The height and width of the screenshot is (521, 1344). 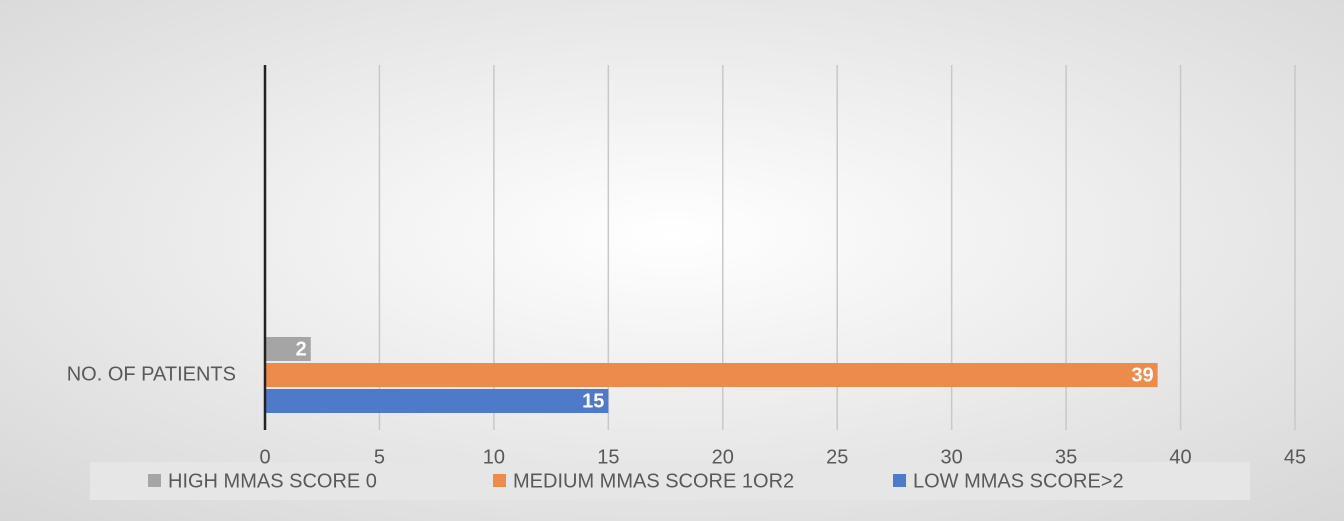 What do you see at coordinates (264, 457) in the screenshot?
I see `x-tick-label: 0` at bounding box center [264, 457].